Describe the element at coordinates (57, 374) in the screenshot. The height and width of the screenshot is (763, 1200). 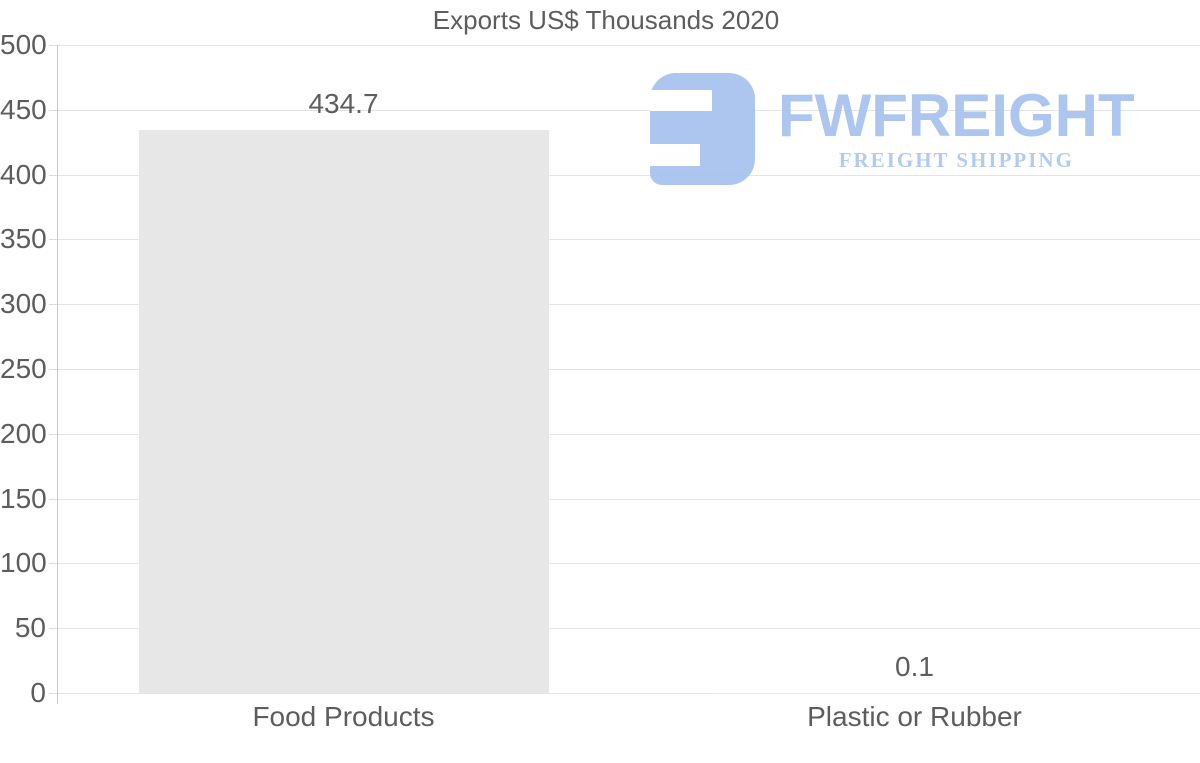
I see `y-axis-line` at that location.